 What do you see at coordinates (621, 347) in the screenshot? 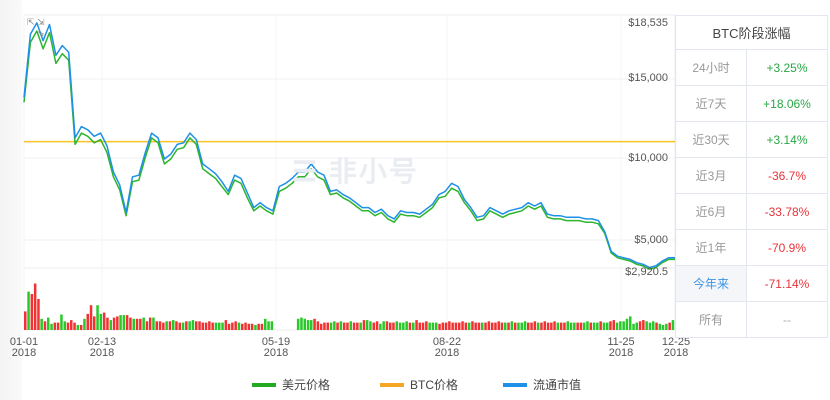
I see `x-tick-label: 11-25 2018` at bounding box center [621, 347].